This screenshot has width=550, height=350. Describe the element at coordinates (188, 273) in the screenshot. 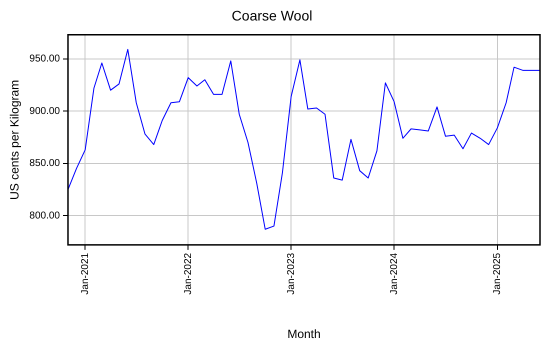

I see `x-tick-label: Jan-2022` at that location.